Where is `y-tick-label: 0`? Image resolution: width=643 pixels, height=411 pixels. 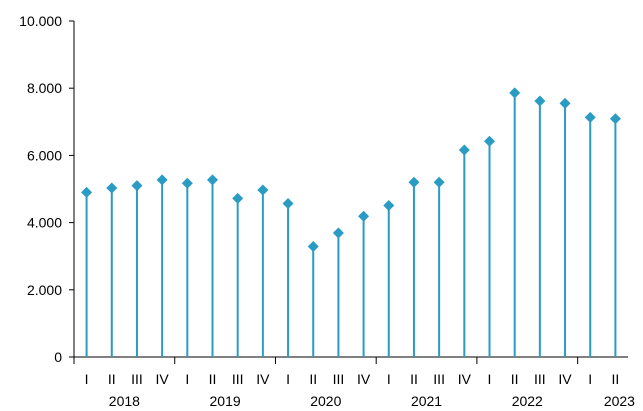
y-tick-label: 0 is located at coordinates (58, 357).